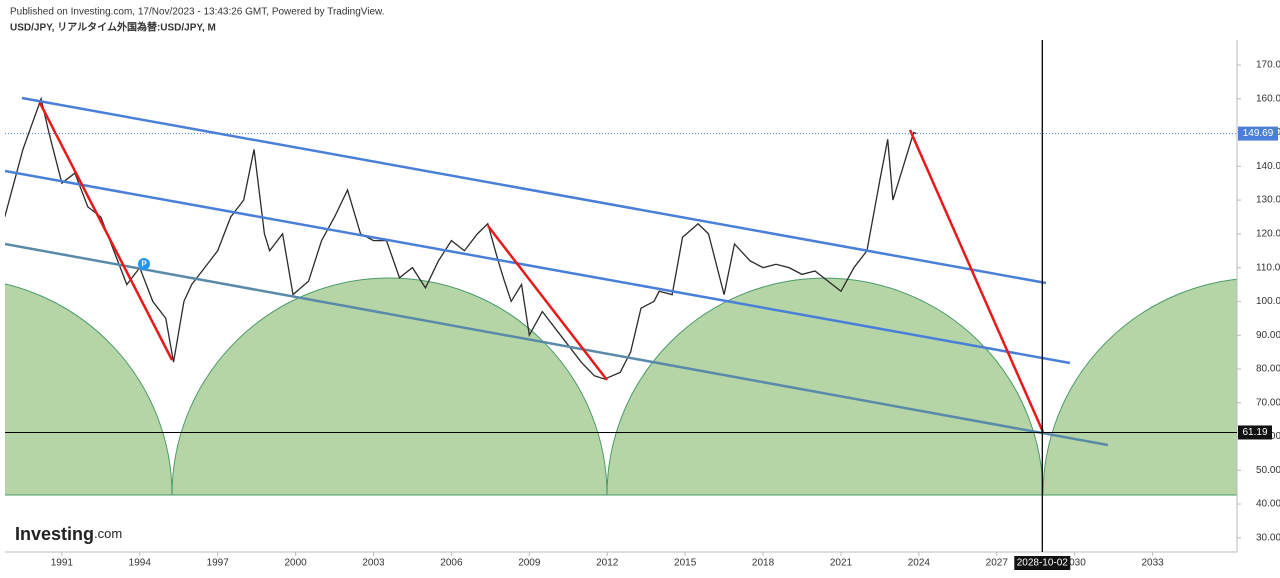 The image size is (1280, 578). Describe the element at coordinates (113, 27) in the screenshot. I see `symbol-title: USD/JPY, リアルタイム外国為替:USD/JPY, M` at that location.